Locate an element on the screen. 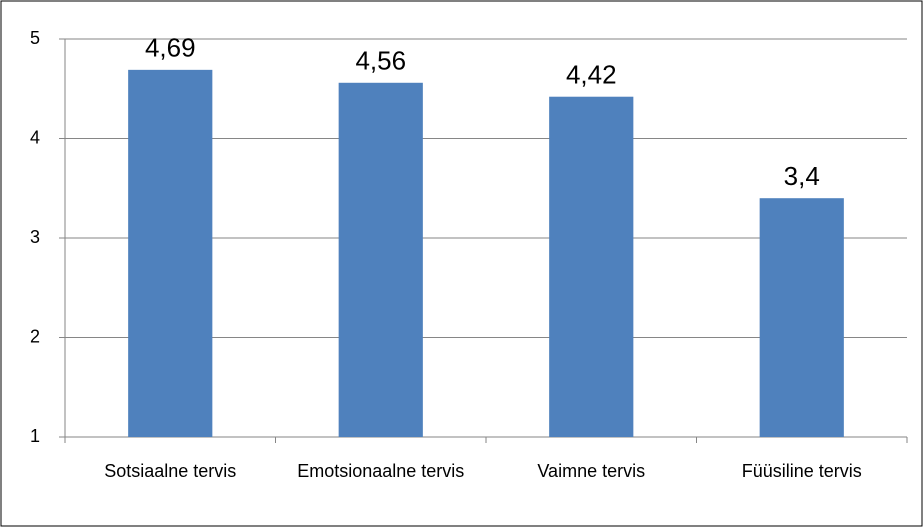 The image size is (924, 528). data-label: 4,69 is located at coordinates (170, 48).